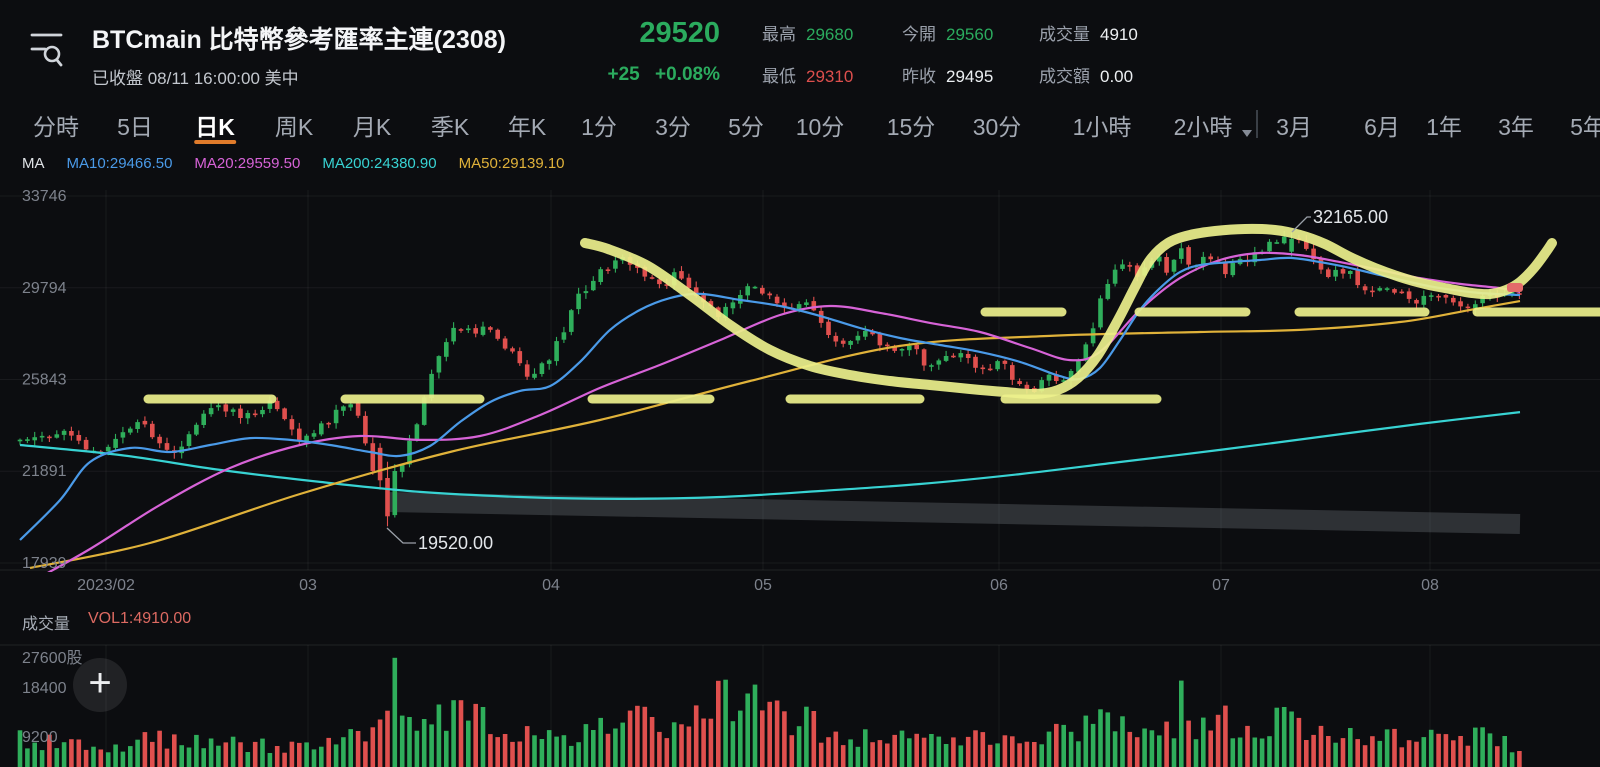 The image size is (1600, 767). Describe the element at coordinates (308, 585) in the screenshot. I see `x-axis-label: 03` at that location.